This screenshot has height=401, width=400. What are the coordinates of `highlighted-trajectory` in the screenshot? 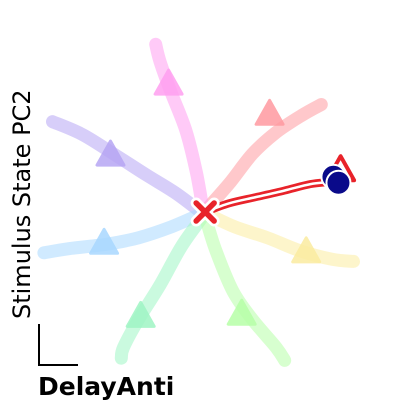 It's located at (273, 190).